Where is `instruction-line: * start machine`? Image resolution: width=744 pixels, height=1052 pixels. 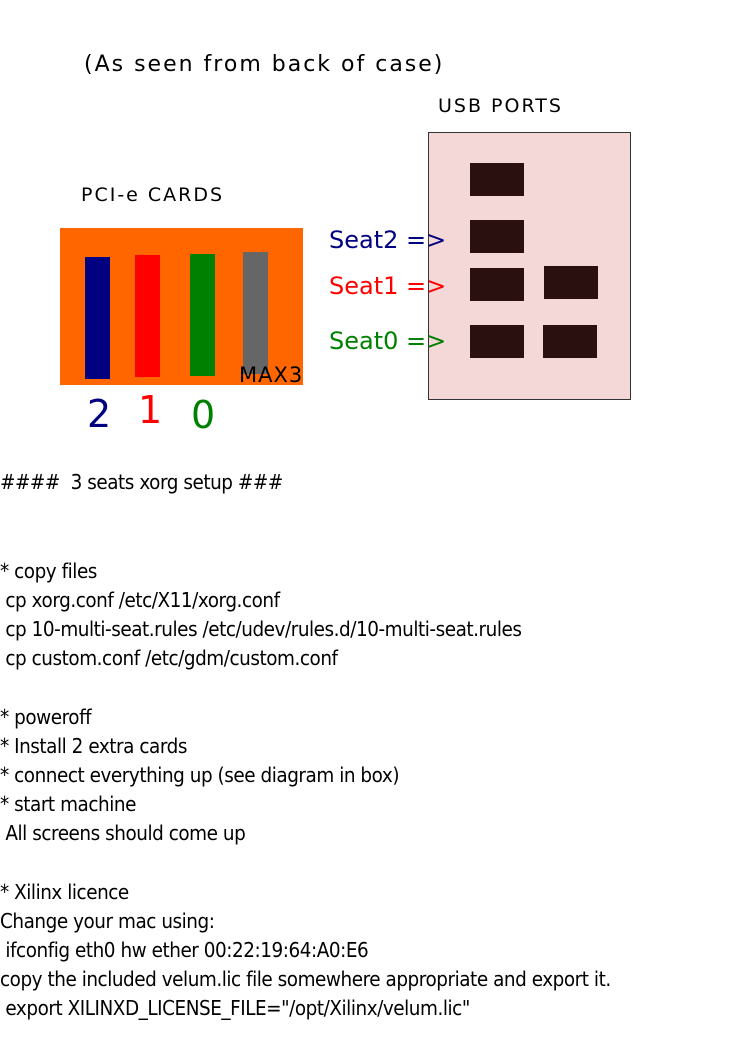 instruction-line: * start machine is located at coordinates (68, 804).